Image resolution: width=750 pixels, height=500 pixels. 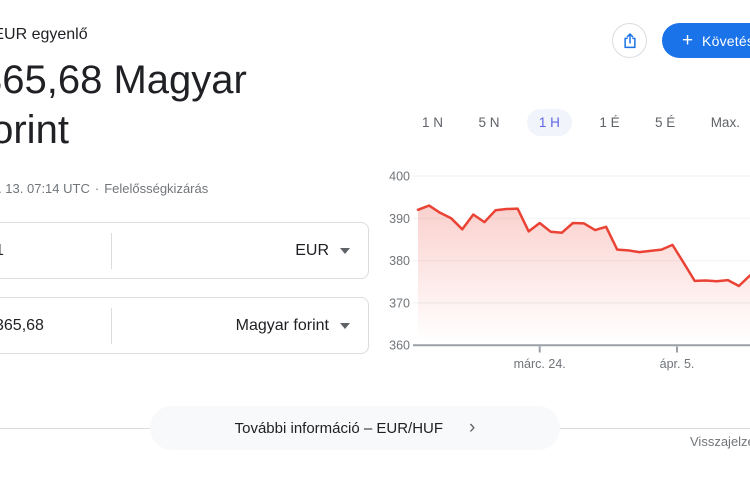 I want to click on more-info-button: További információ – EUR/HUF ›, so click(x=355, y=428).